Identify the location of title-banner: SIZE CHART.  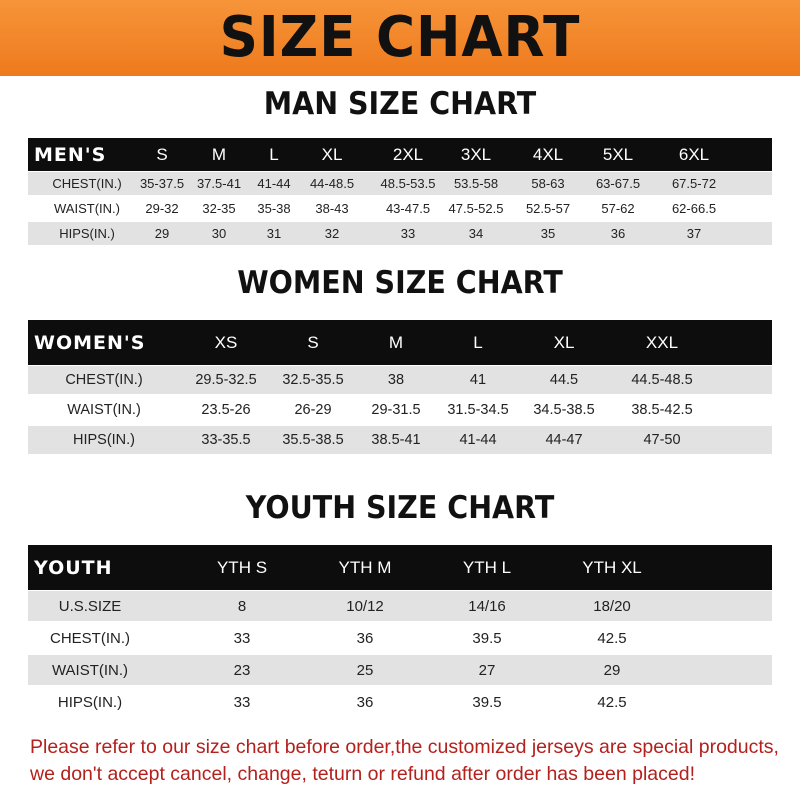
(400, 38).